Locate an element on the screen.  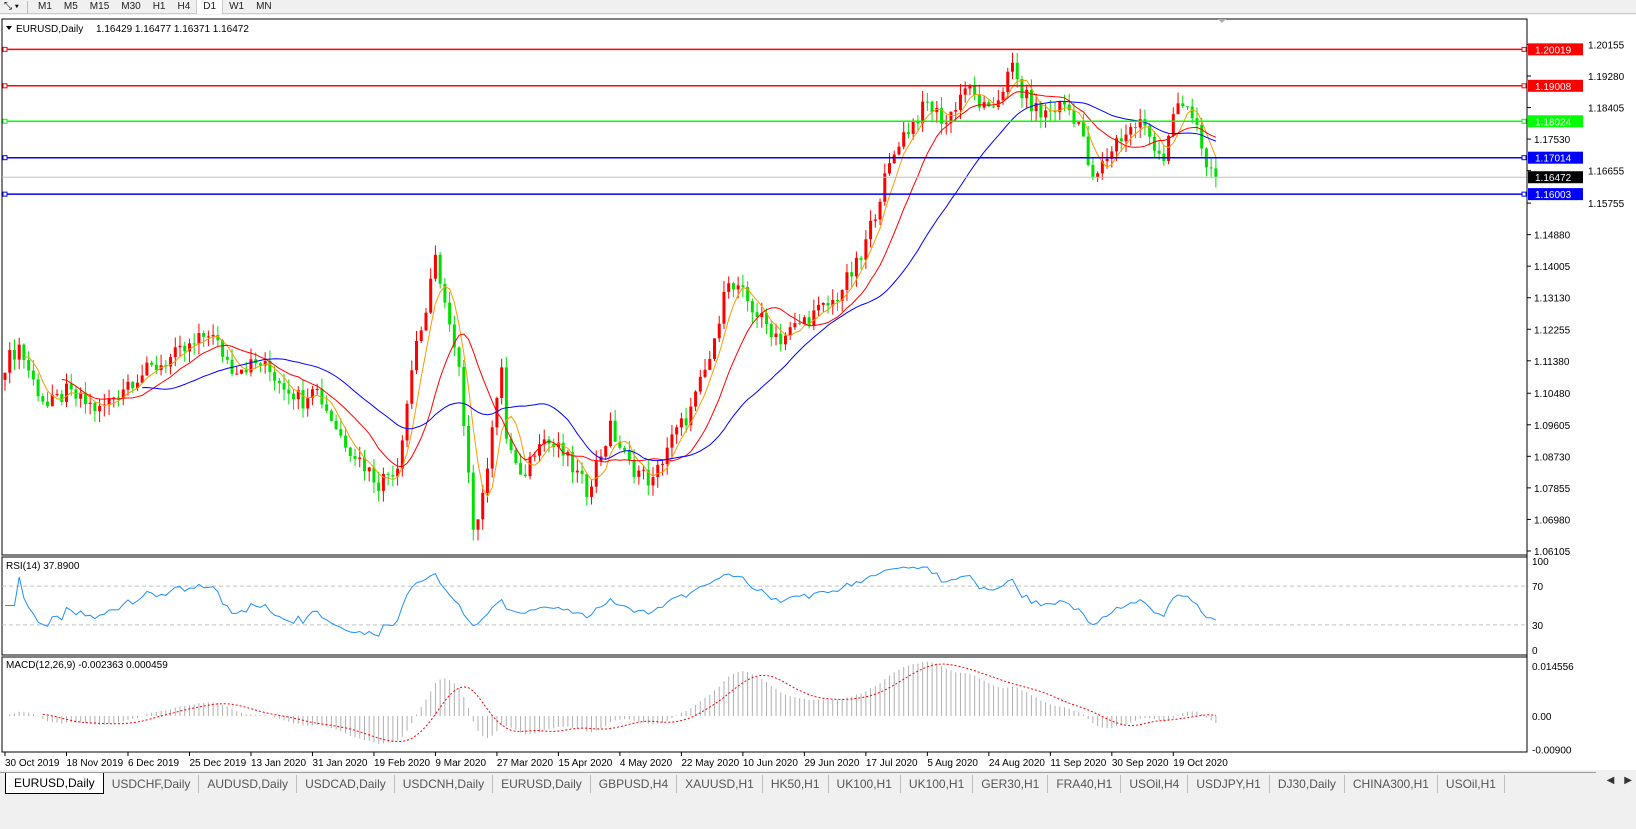
tab-scroll-right-icon: ▶ is located at coordinates (1628, 780).